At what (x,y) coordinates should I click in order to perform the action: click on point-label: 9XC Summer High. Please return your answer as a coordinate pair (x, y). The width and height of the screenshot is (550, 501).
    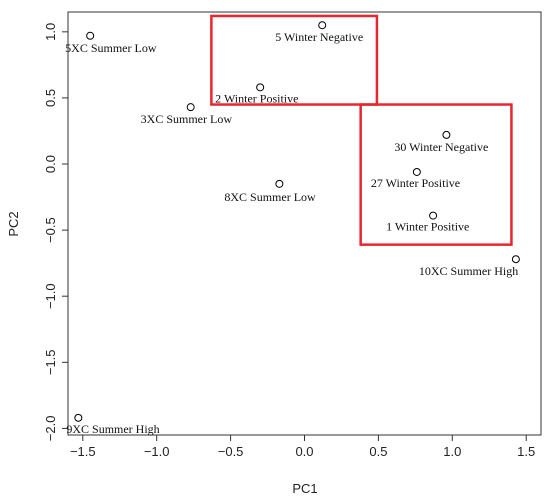
    Looking at the image, I should click on (112, 429).